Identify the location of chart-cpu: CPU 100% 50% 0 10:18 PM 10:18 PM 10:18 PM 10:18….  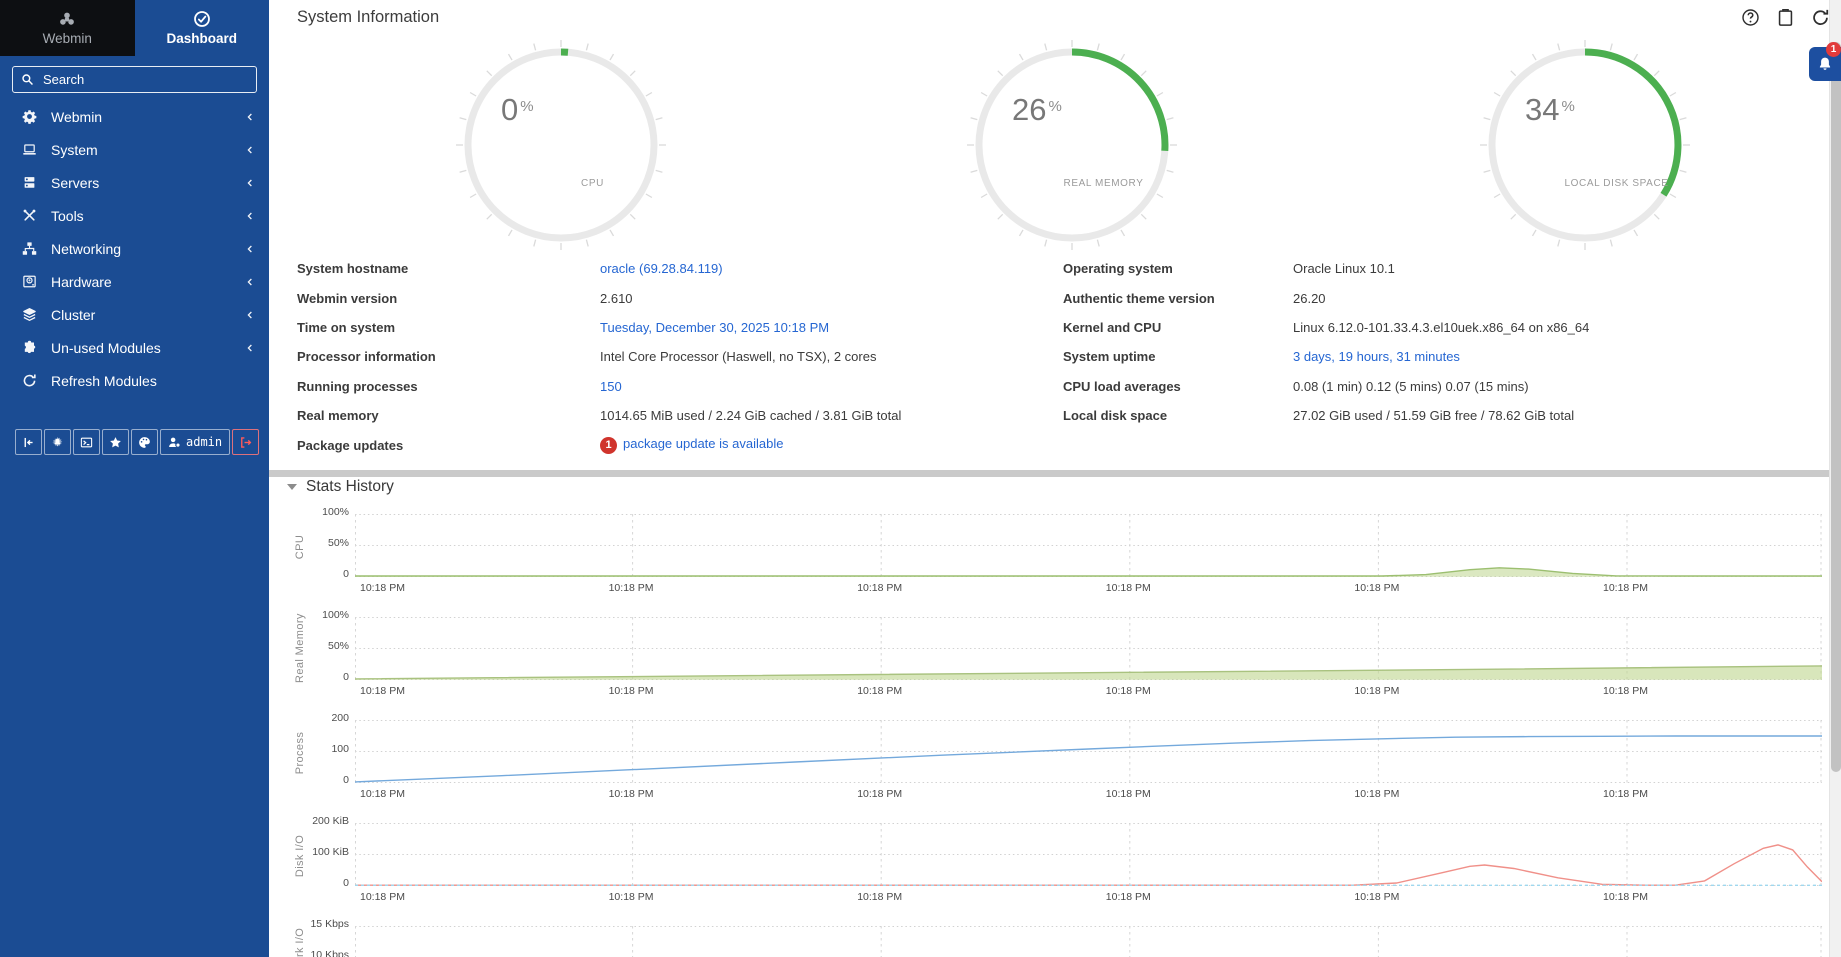
(1055, 556).